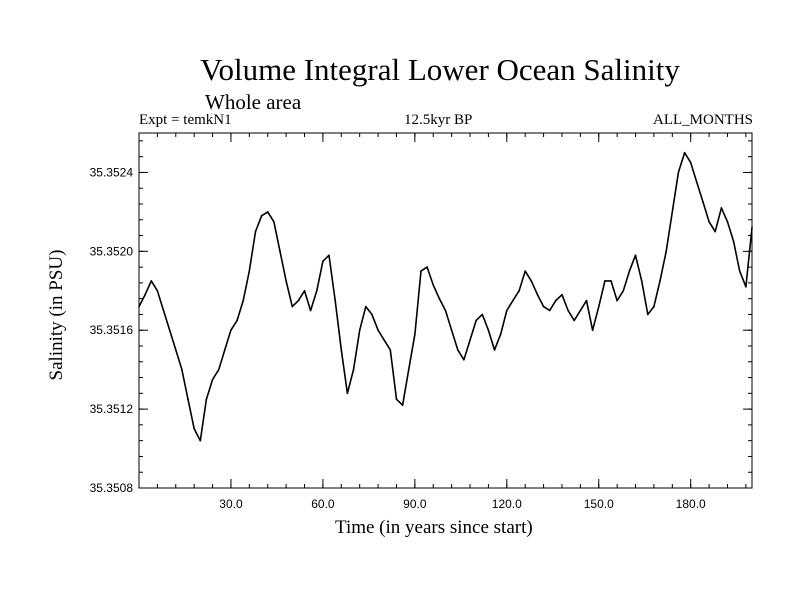  I want to click on y-tick-label: 35.3524, so click(112, 172).